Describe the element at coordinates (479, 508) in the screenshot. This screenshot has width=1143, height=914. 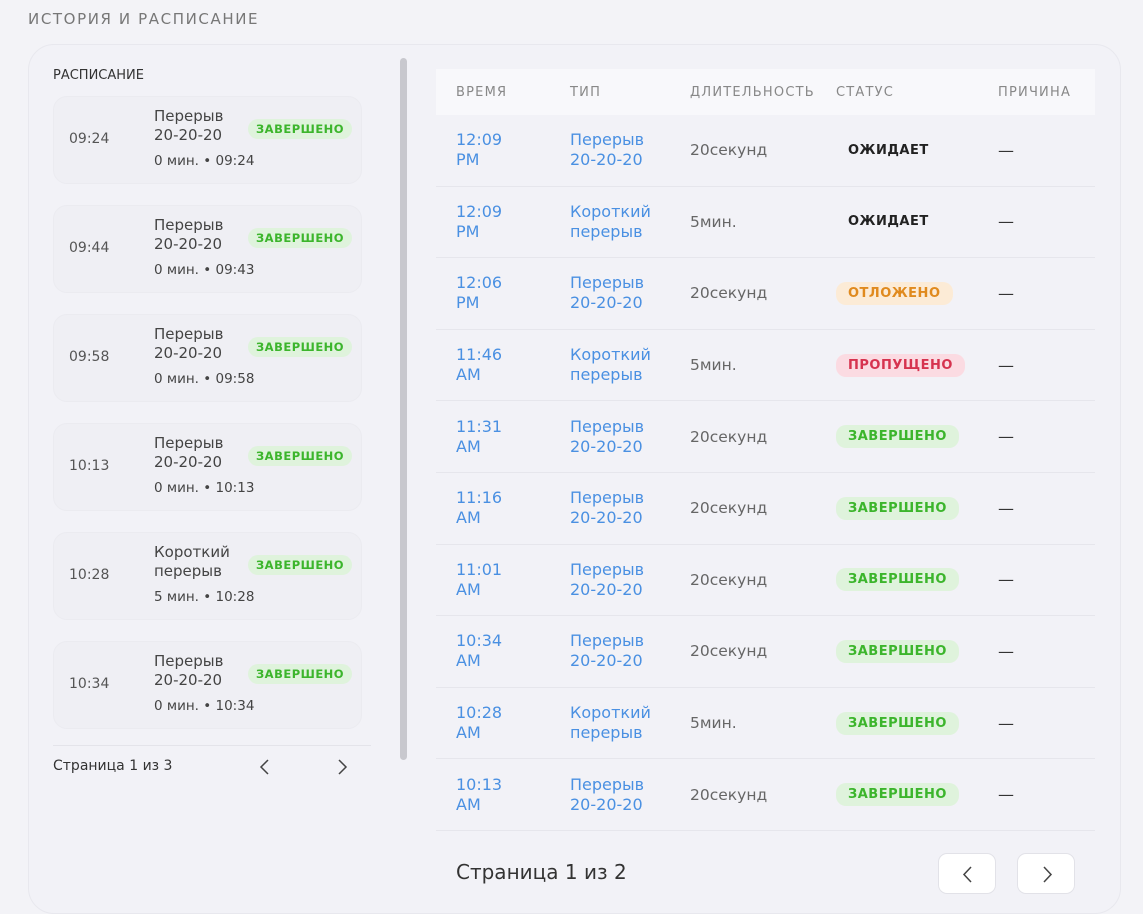
I see `time-link: 11:16 AM` at that location.